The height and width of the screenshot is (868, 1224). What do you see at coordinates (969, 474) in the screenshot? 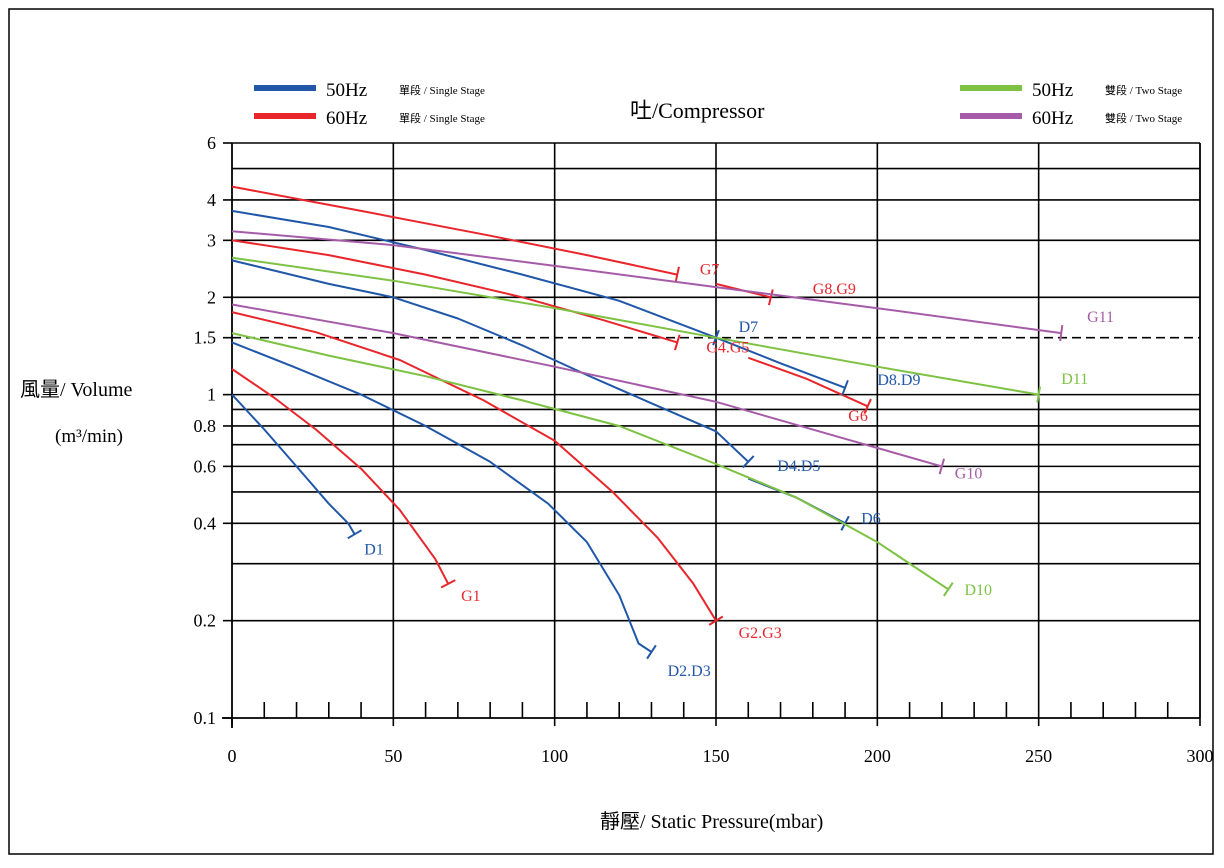
I see `curve-label: G10` at bounding box center [969, 474].